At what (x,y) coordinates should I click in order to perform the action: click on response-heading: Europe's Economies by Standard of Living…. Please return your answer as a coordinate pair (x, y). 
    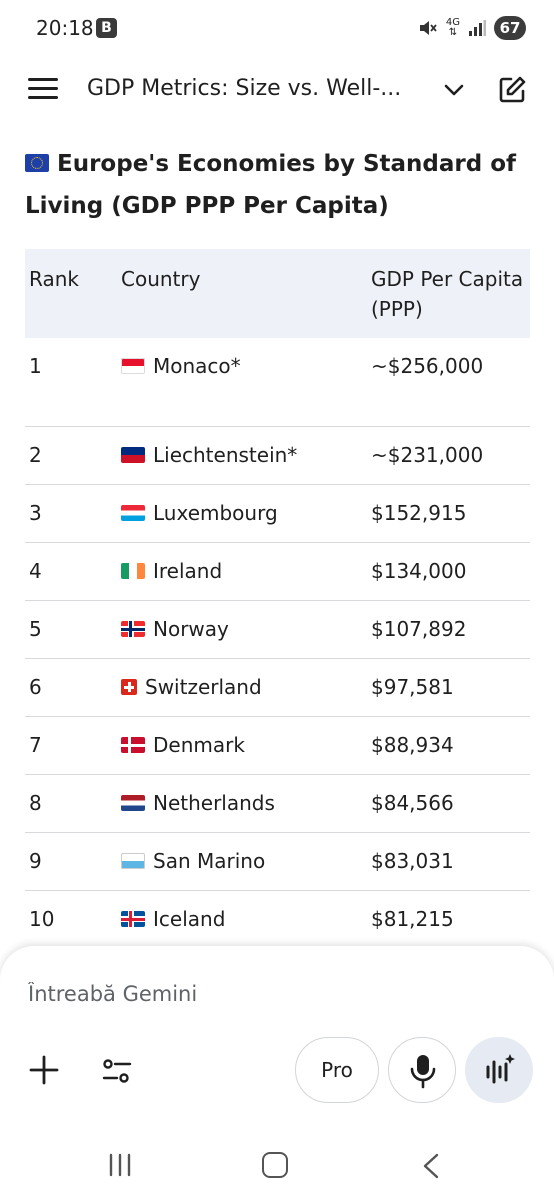
    Looking at the image, I should click on (277, 185).